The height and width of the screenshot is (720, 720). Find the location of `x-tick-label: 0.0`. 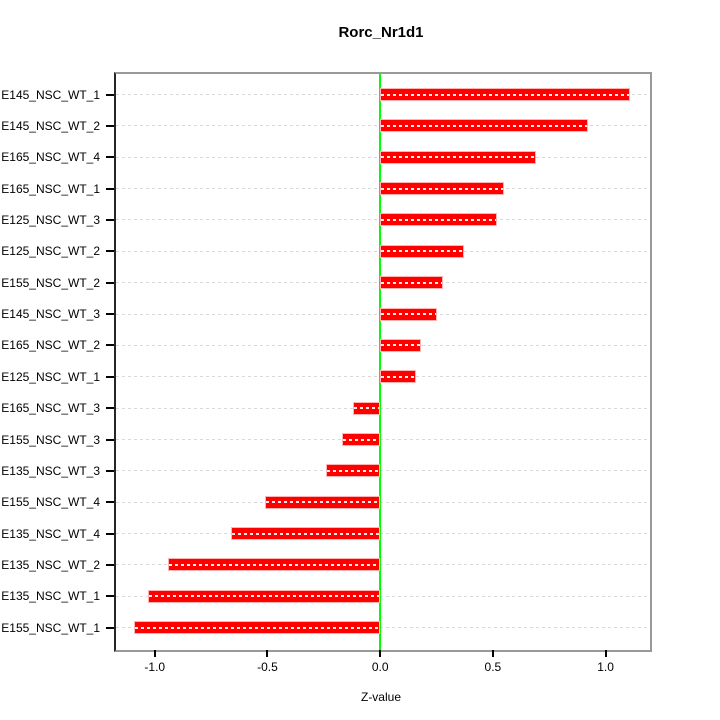

x-tick-label: 0.0 is located at coordinates (380, 667).